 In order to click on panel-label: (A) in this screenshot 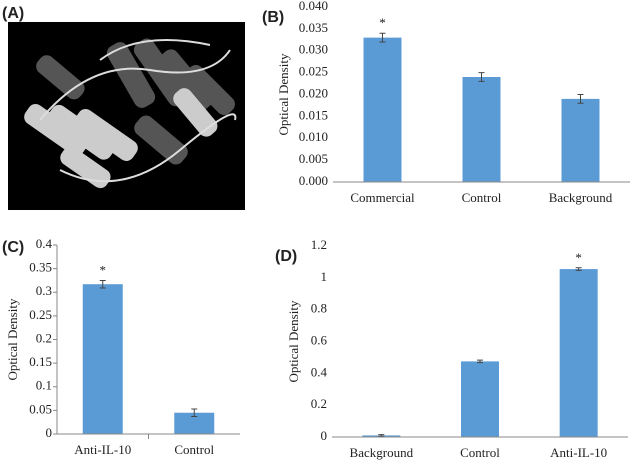, I will do `click(13, 13)`.